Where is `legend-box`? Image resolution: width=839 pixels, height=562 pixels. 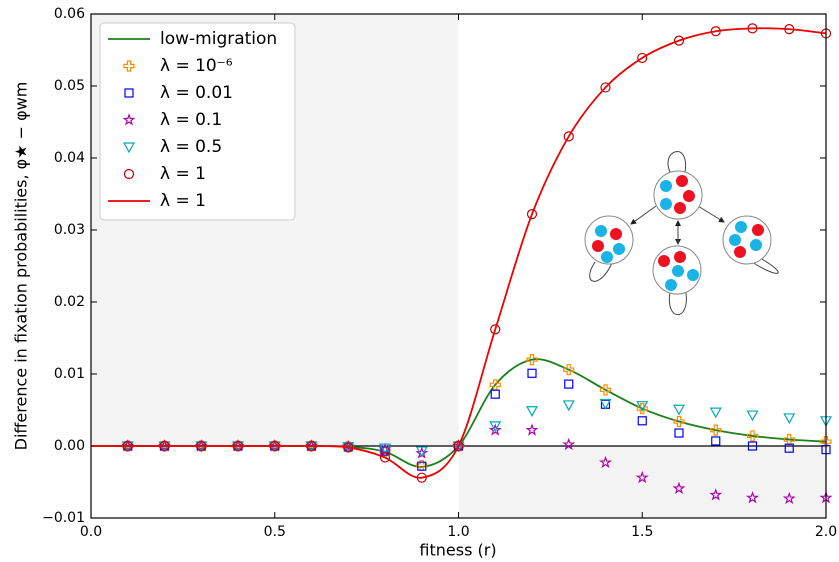
legend-box is located at coordinates (197, 121).